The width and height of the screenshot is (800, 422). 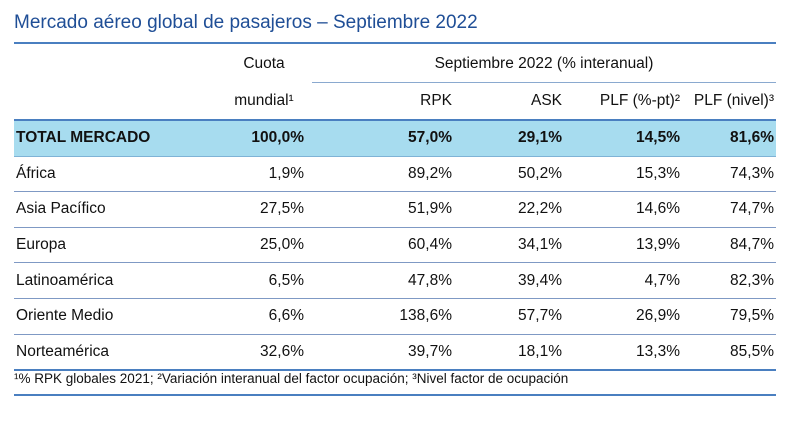 I want to click on rpk-cell: 39,7%, so click(x=386, y=353).